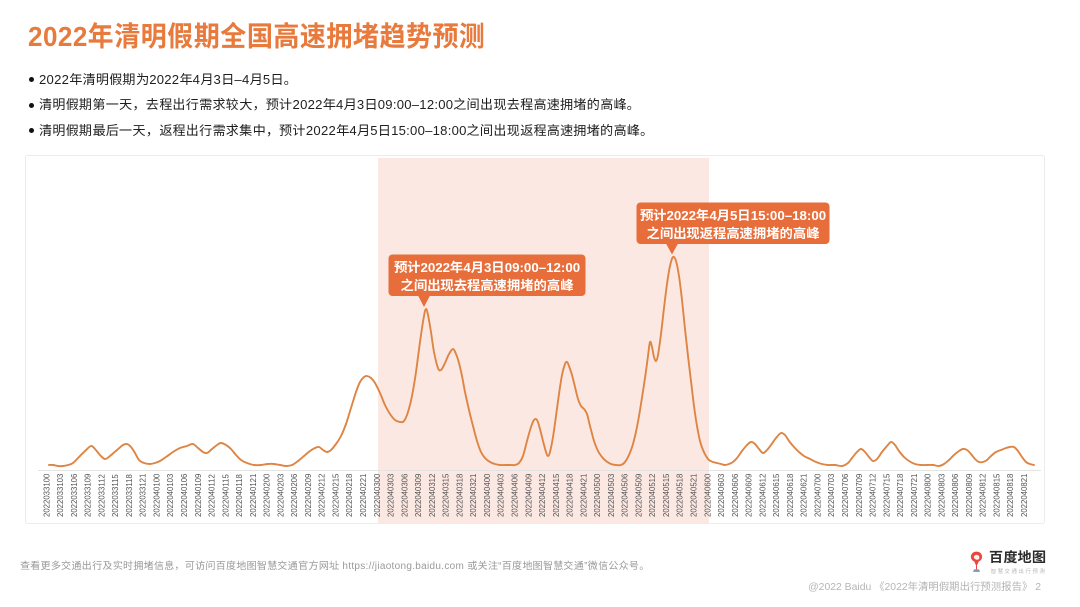 Image resolution: width=1080 pixels, height=607 pixels. I want to click on svg-text: 2022040603, so click(721, 495).